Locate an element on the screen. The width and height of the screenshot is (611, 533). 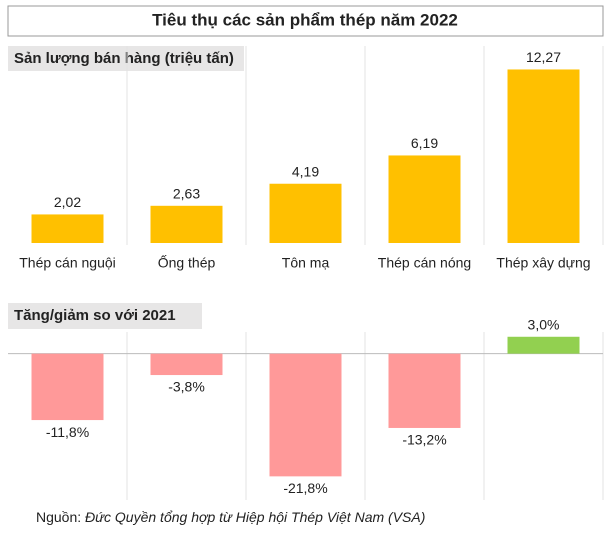
value-label: -21,8% is located at coordinates (305, 488).